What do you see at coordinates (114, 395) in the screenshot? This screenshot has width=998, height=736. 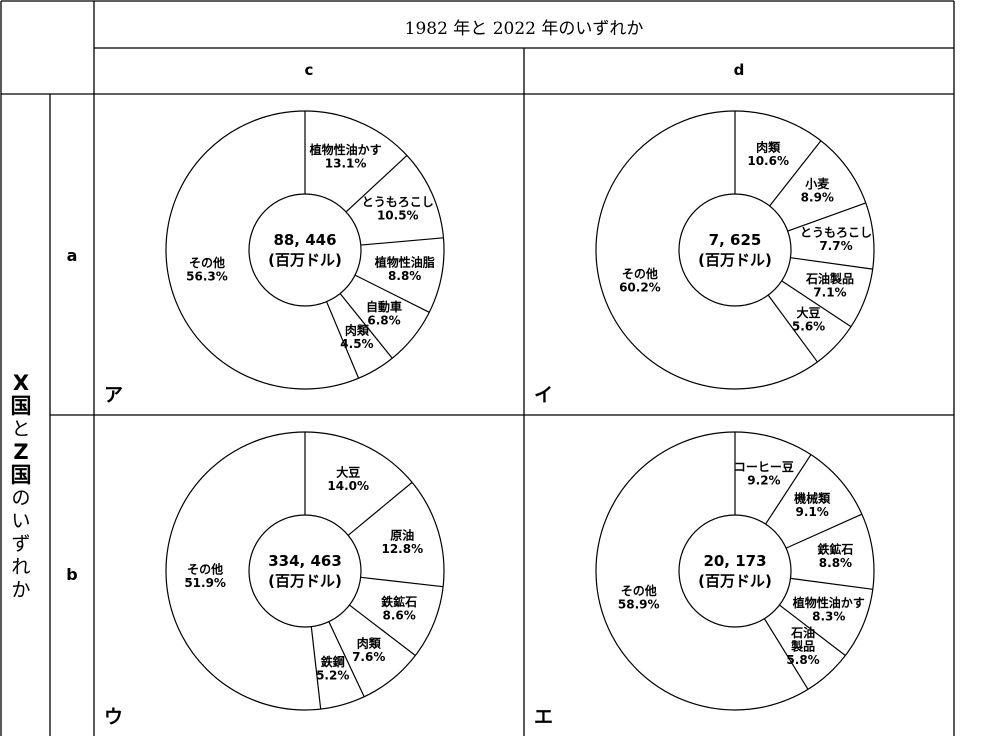 I see `panel-label-a: ア` at bounding box center [114, 395].